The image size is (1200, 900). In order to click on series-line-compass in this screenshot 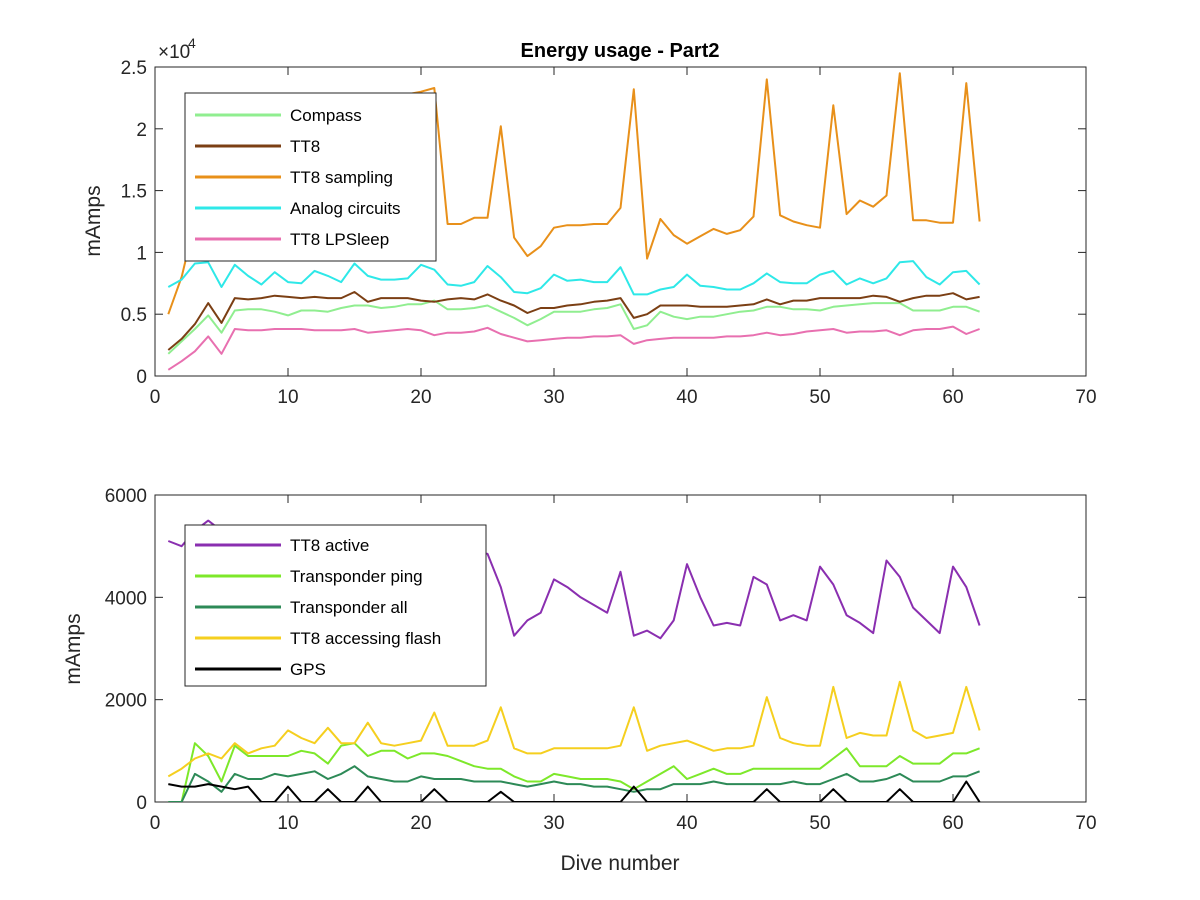, I will do `click(573, 327)`.